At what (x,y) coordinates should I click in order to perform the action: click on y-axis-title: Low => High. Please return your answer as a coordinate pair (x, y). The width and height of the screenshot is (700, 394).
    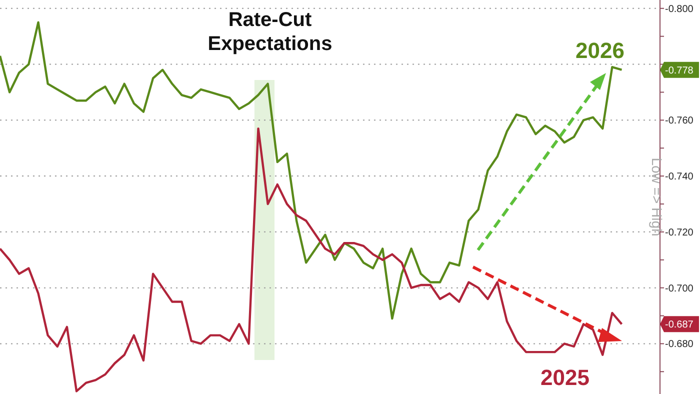
    Looking at the image, I should click on (657, 197).